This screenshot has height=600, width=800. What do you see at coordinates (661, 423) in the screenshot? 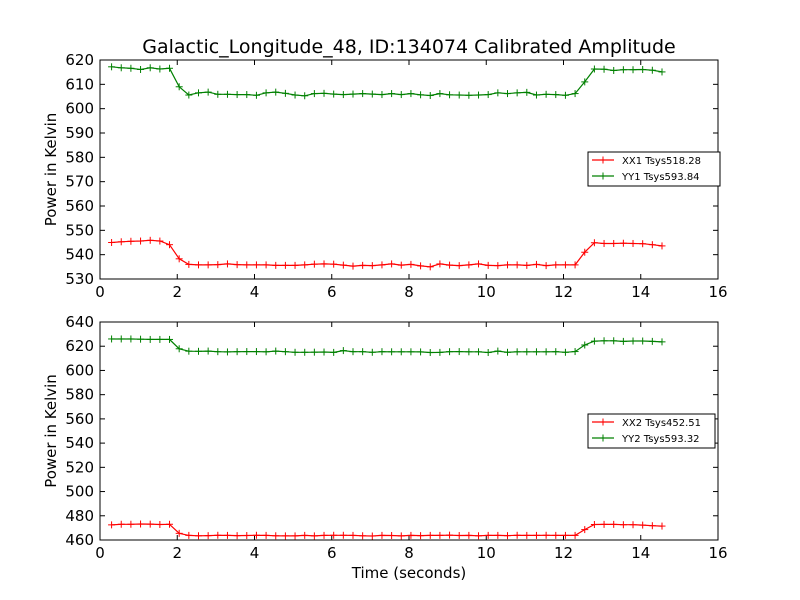
I see `legend-label: XX2 Tsys452.51` at bounding box center [661, 423].